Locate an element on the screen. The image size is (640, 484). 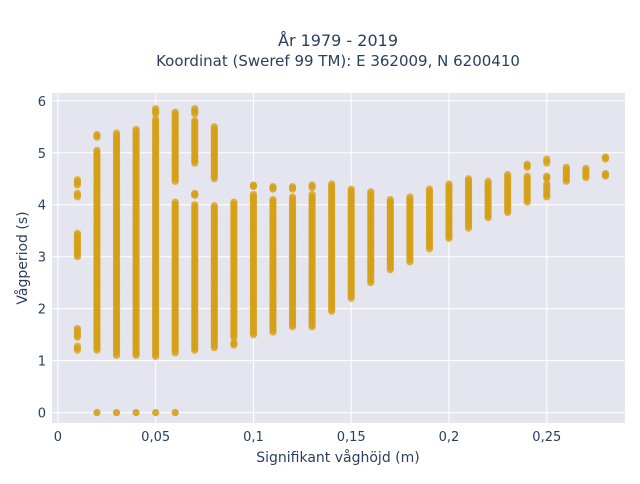
chart-title-line1: År 1979 - 2019 is located at coordinates (338, 40).